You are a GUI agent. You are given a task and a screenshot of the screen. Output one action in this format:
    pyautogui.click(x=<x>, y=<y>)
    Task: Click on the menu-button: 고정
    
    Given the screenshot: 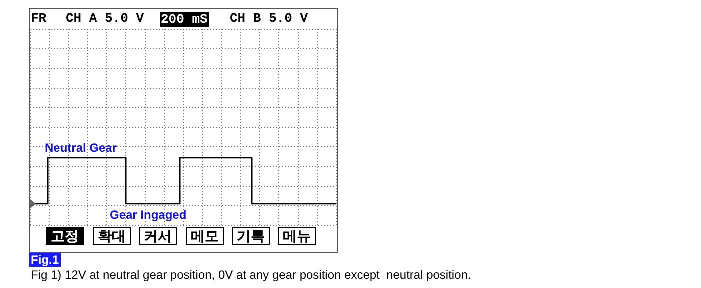 What is the action you would take?
    pyautogui.click(x=65, y=236)
    